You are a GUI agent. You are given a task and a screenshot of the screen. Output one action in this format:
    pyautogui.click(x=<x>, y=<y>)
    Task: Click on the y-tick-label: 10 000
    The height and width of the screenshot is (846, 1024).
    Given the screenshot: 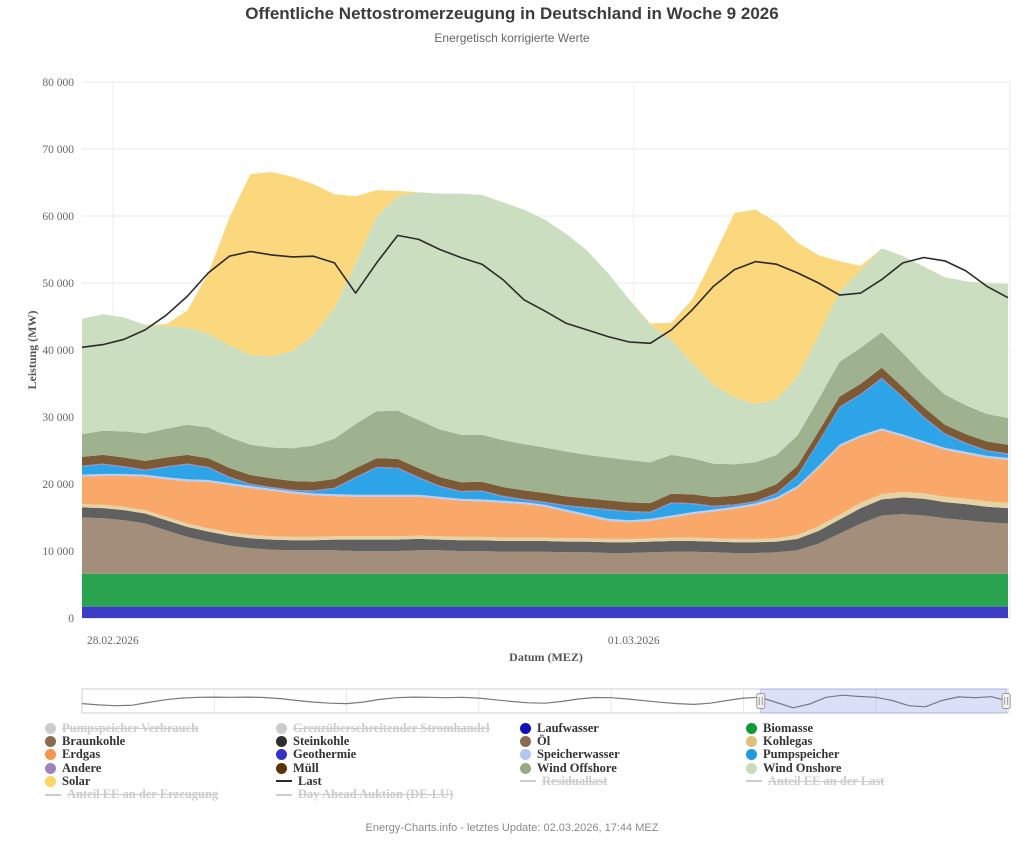 What is the action you would take?
    pyautogui.click(x=58, y=552)
    